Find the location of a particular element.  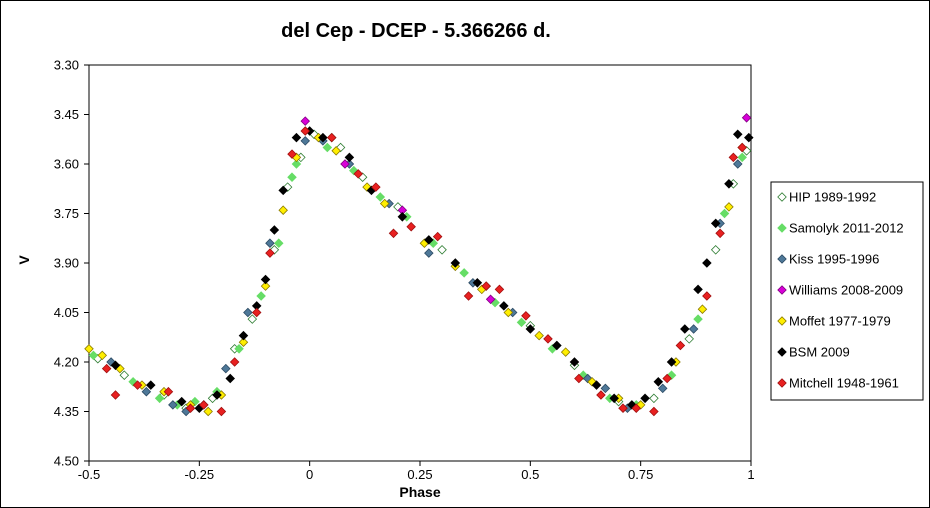

x-axis: -0.5 -0.25 0 0.25 0.5 0.75 1 is located at coordinates (416, 471).